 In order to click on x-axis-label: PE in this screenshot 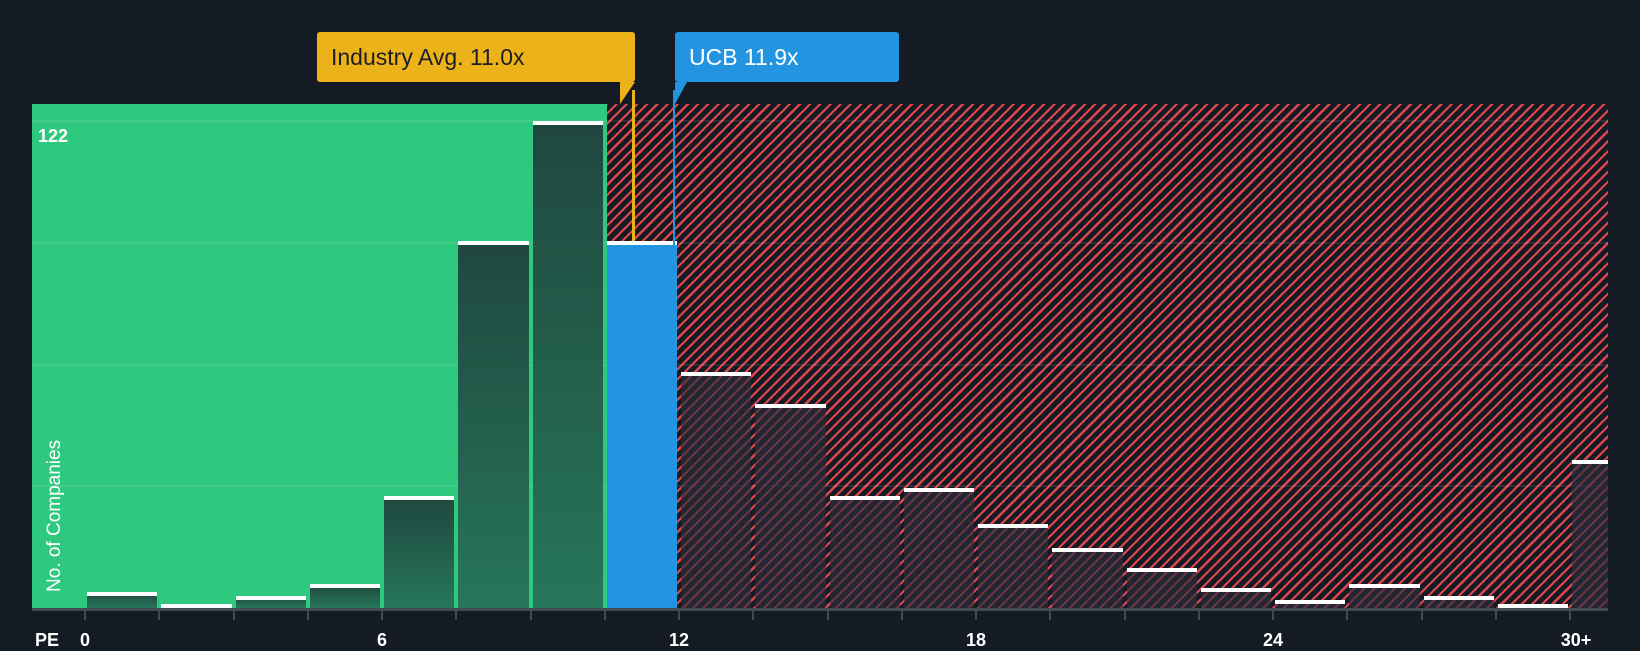, I will do `click(47, 640)`.